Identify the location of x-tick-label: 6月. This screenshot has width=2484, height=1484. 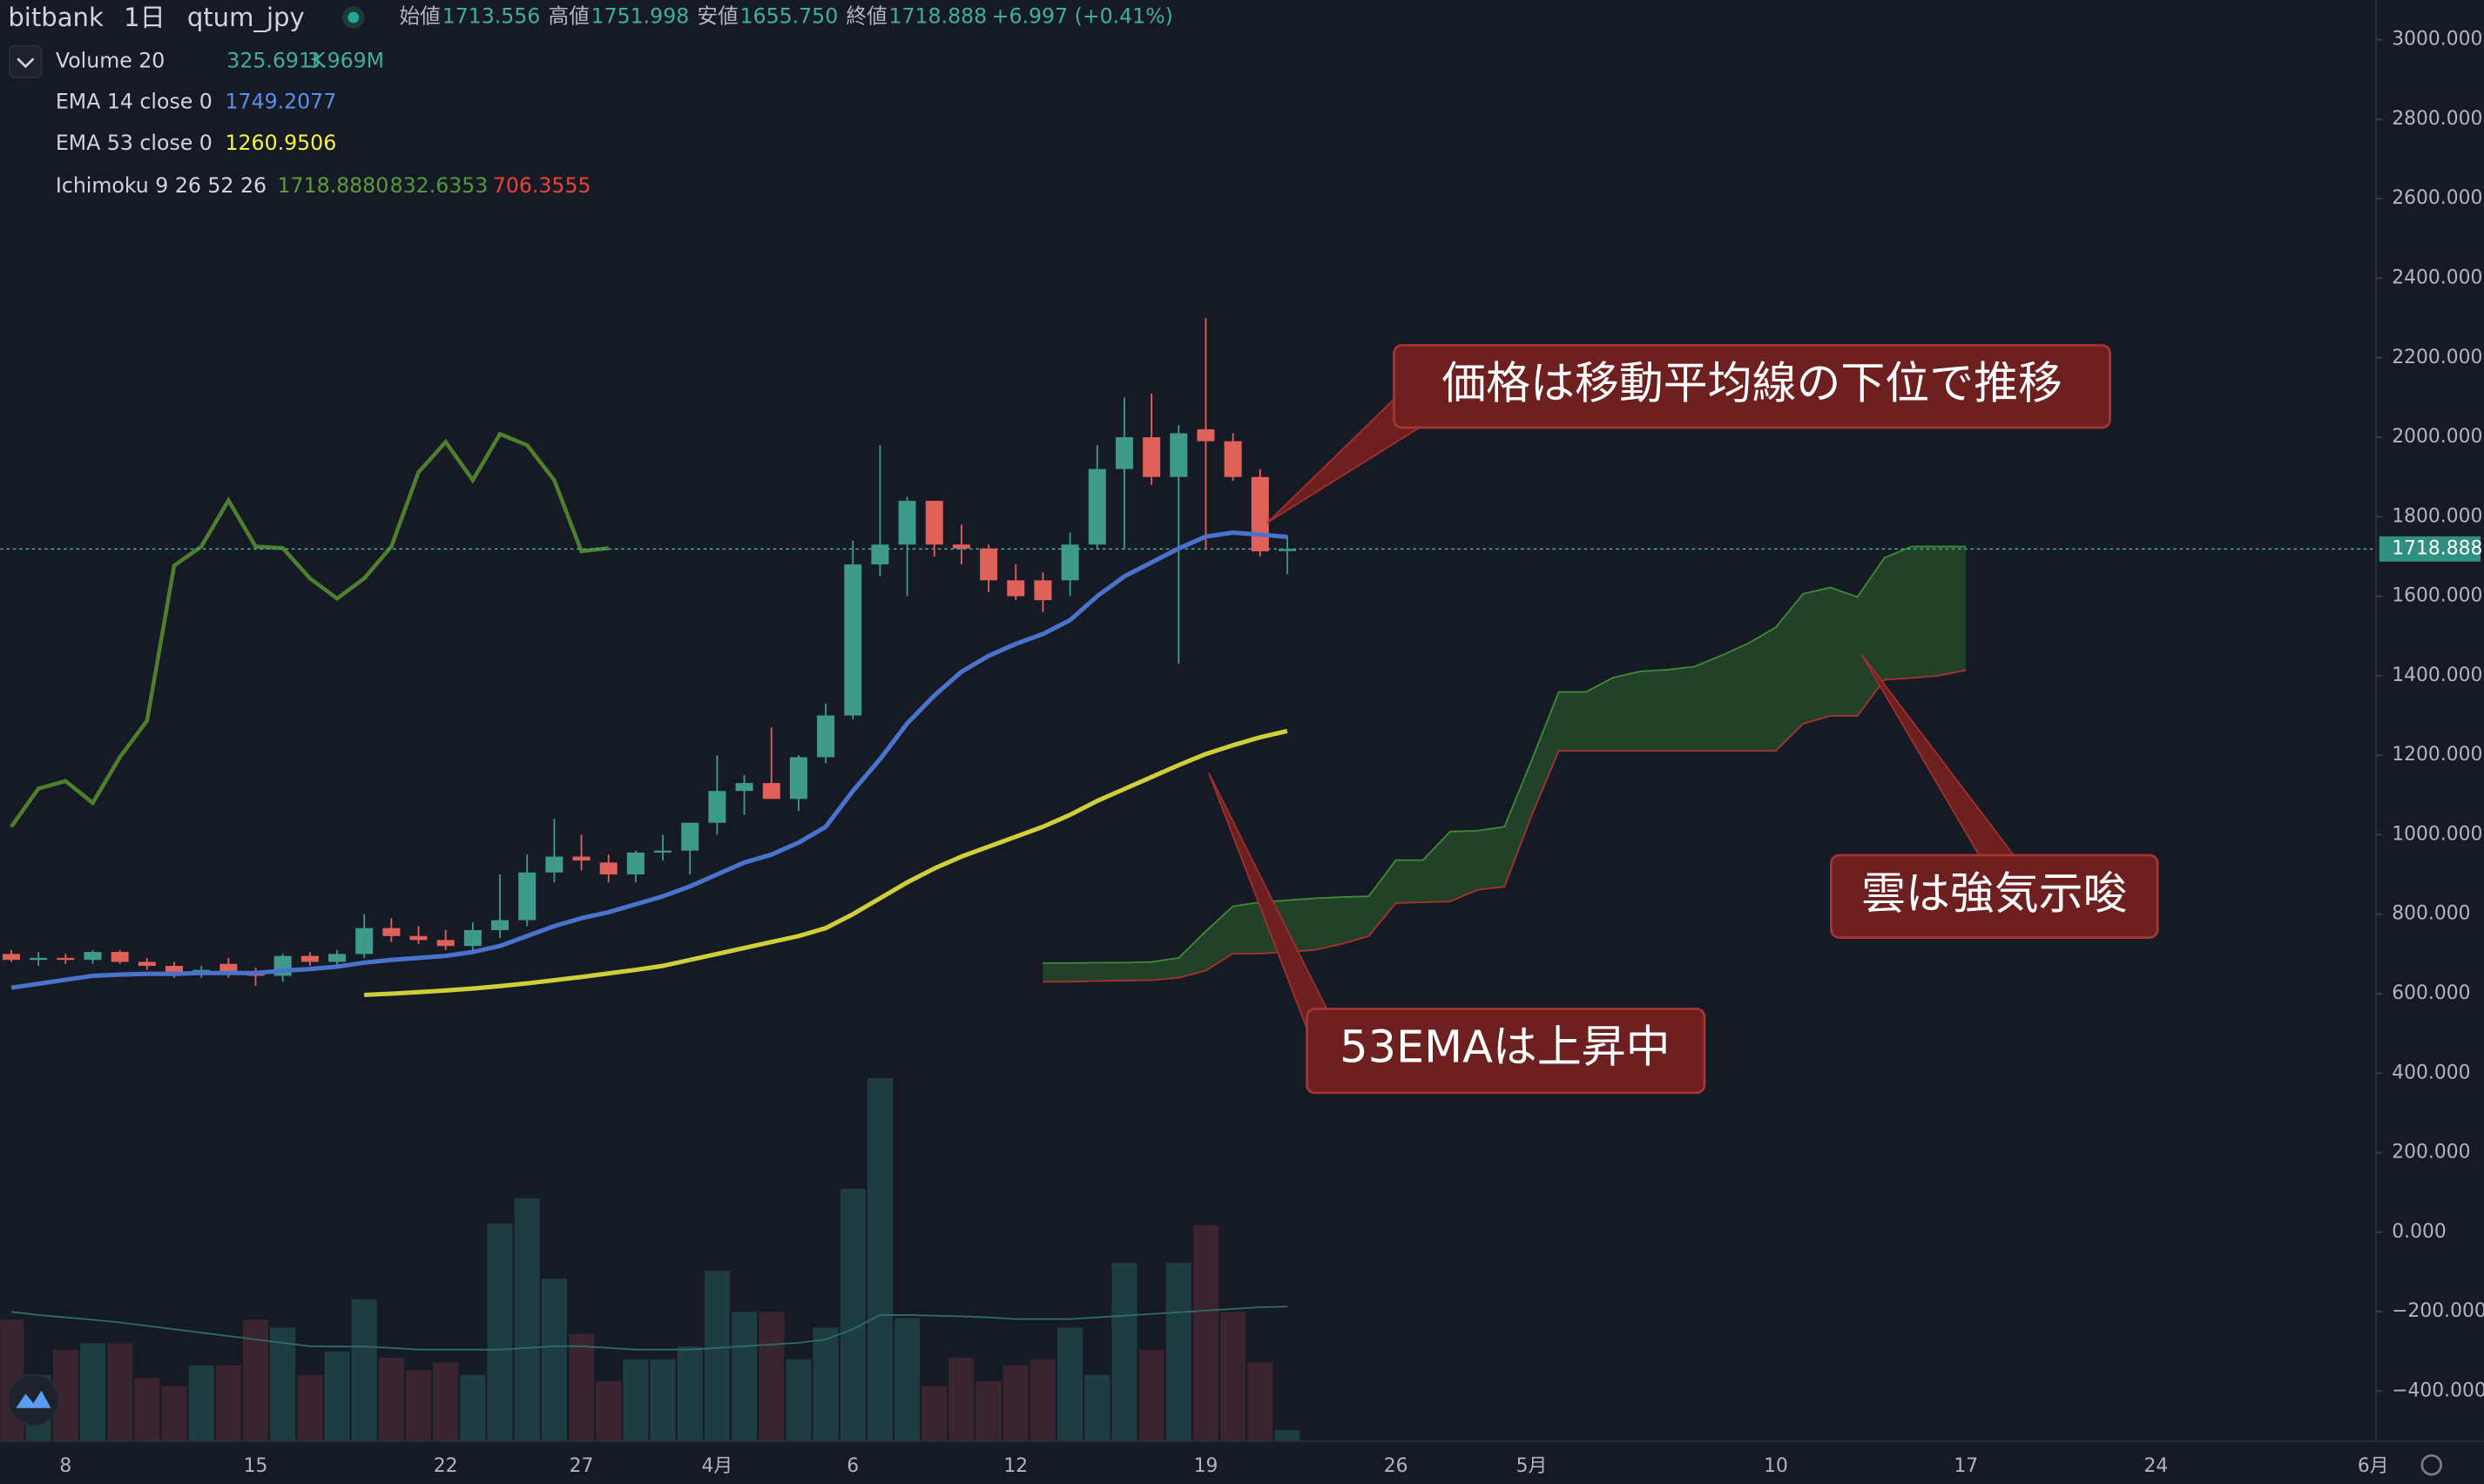
(2373, 1466).